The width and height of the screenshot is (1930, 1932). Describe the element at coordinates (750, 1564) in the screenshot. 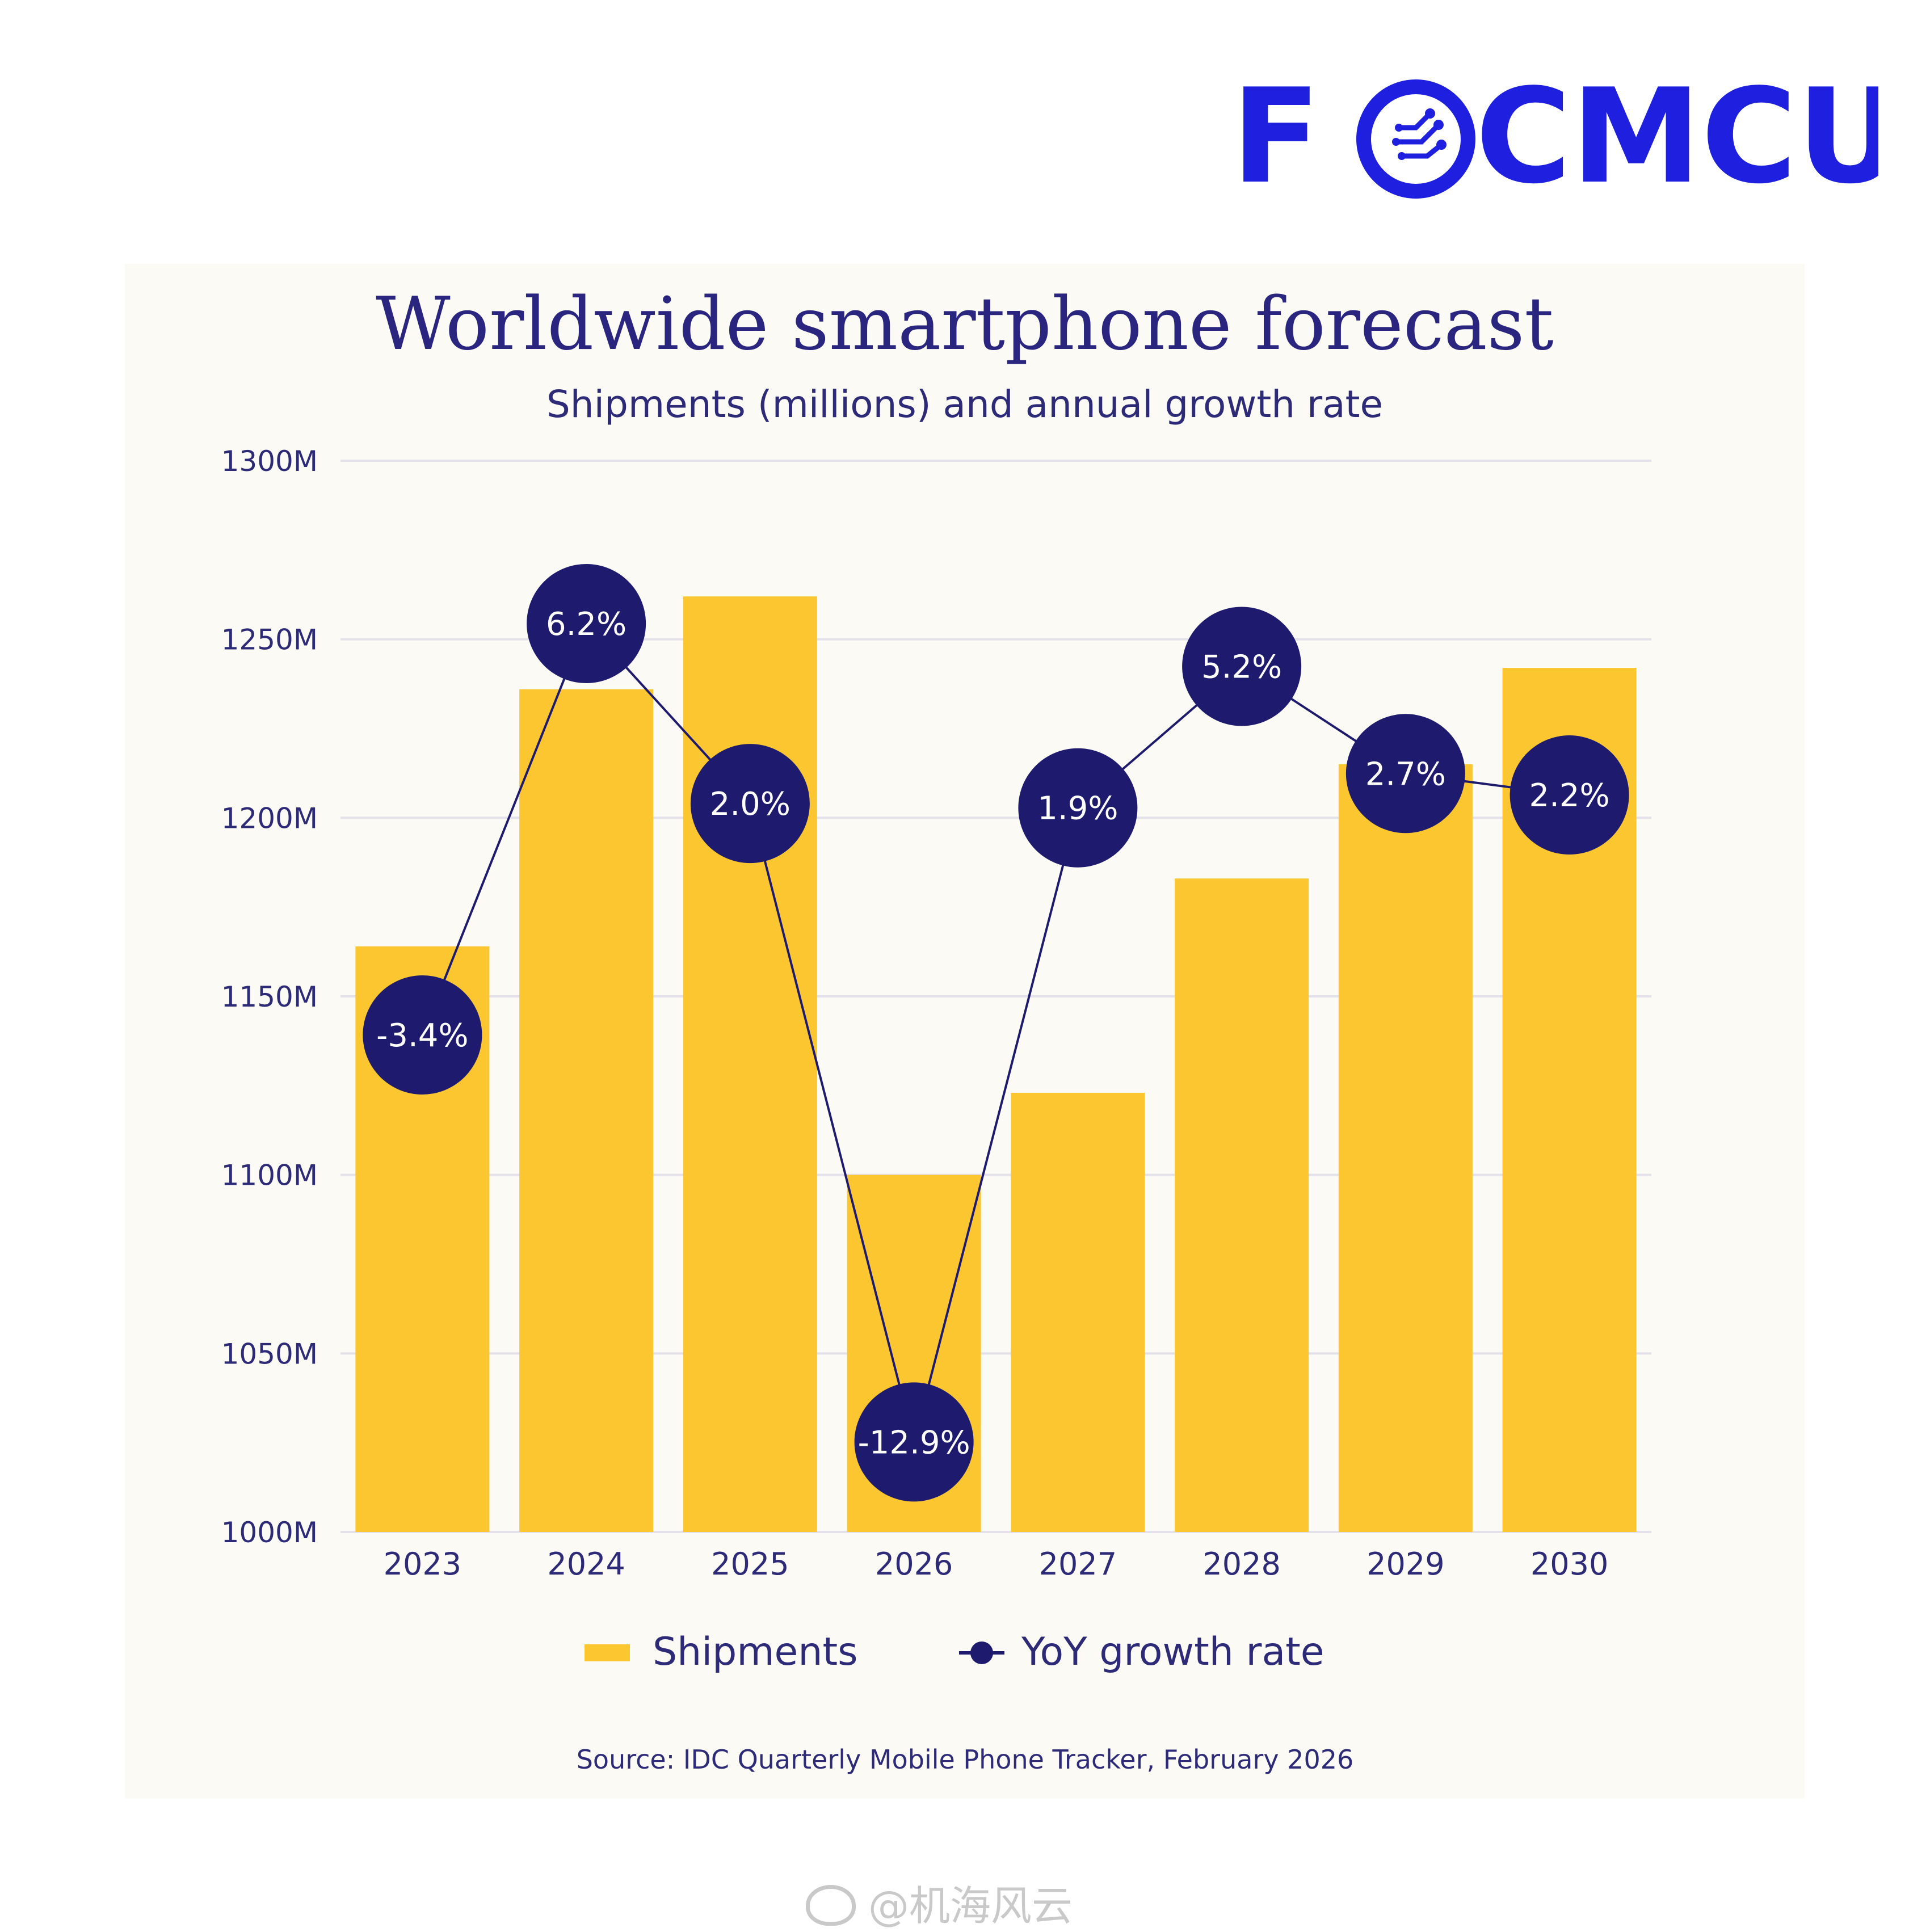

I see `x-tick-label: 2025` at that location.